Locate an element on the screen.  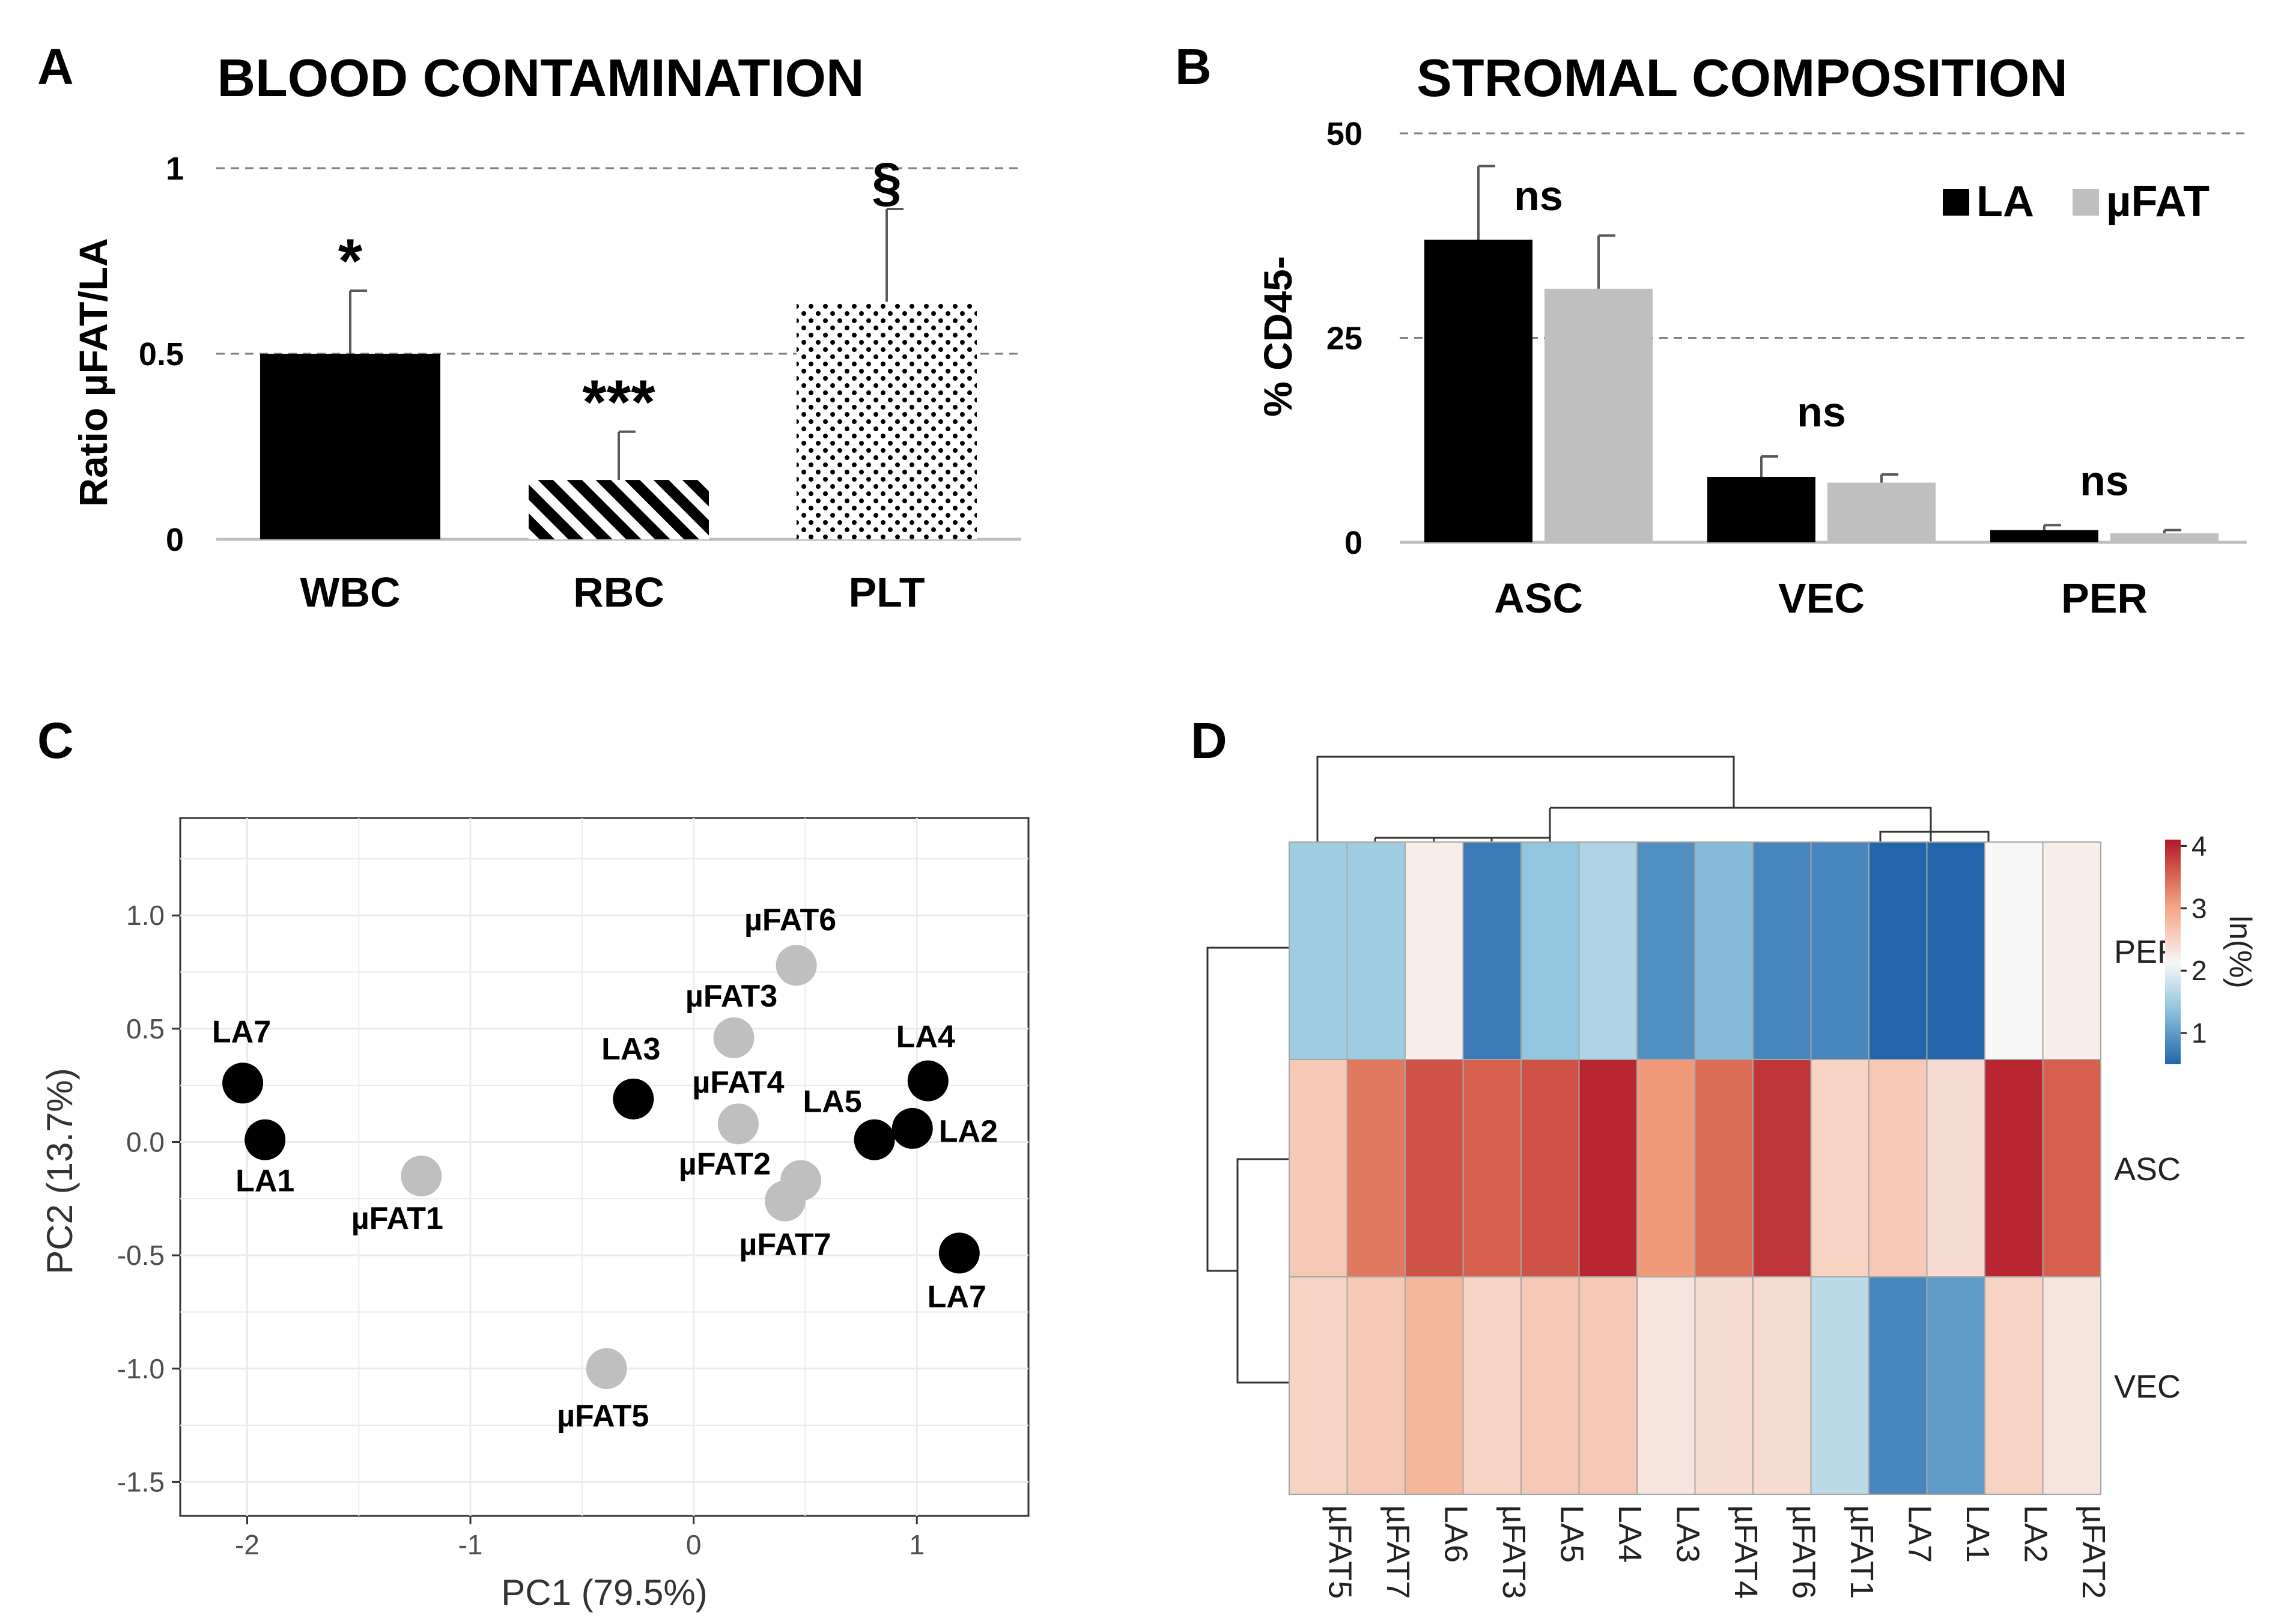
chart-c-point-label: µFAT7 is located at coordinates (785, 1245).